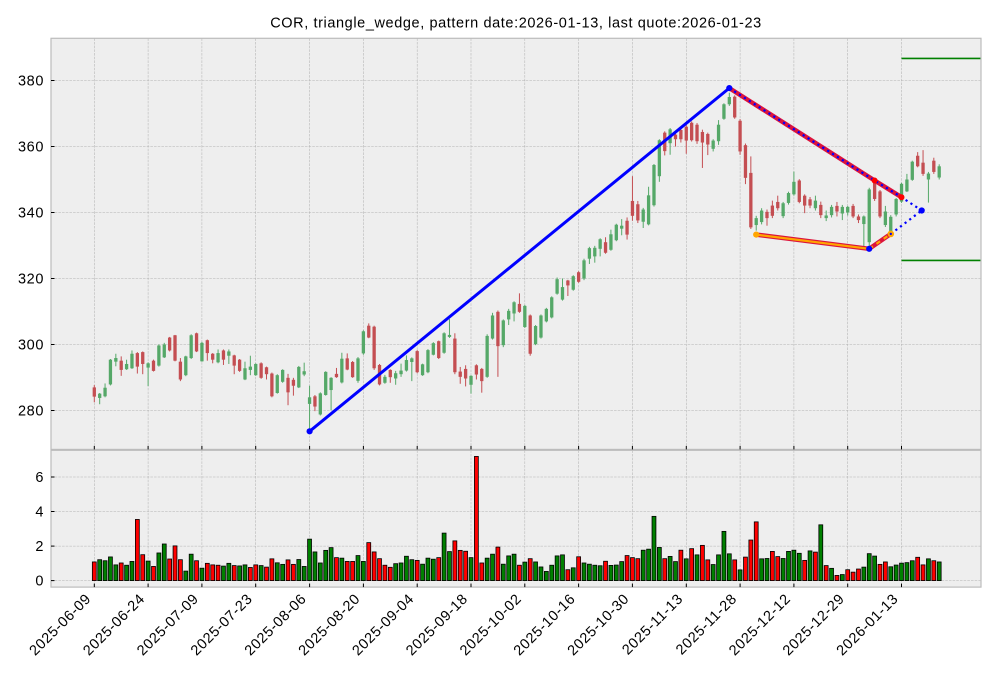  I want to click on svg-text: 2, so click(39, 547).